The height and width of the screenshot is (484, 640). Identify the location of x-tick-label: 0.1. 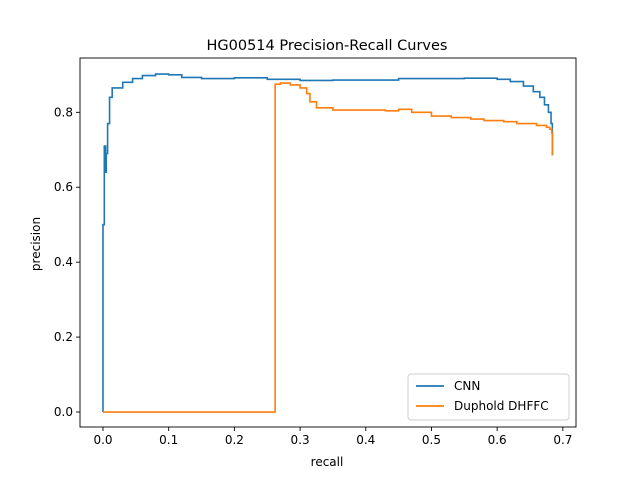
(168, 440).